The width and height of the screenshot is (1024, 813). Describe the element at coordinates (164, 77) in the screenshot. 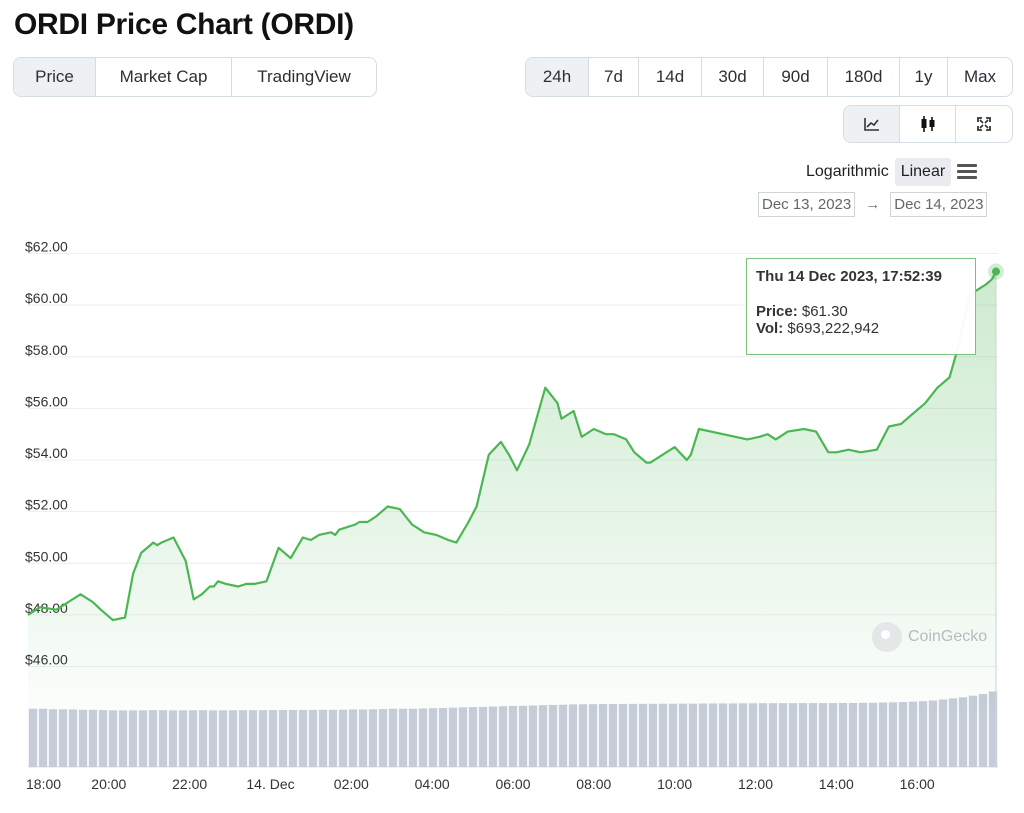

I see `tab-market-cap: Market Cap` at that location.